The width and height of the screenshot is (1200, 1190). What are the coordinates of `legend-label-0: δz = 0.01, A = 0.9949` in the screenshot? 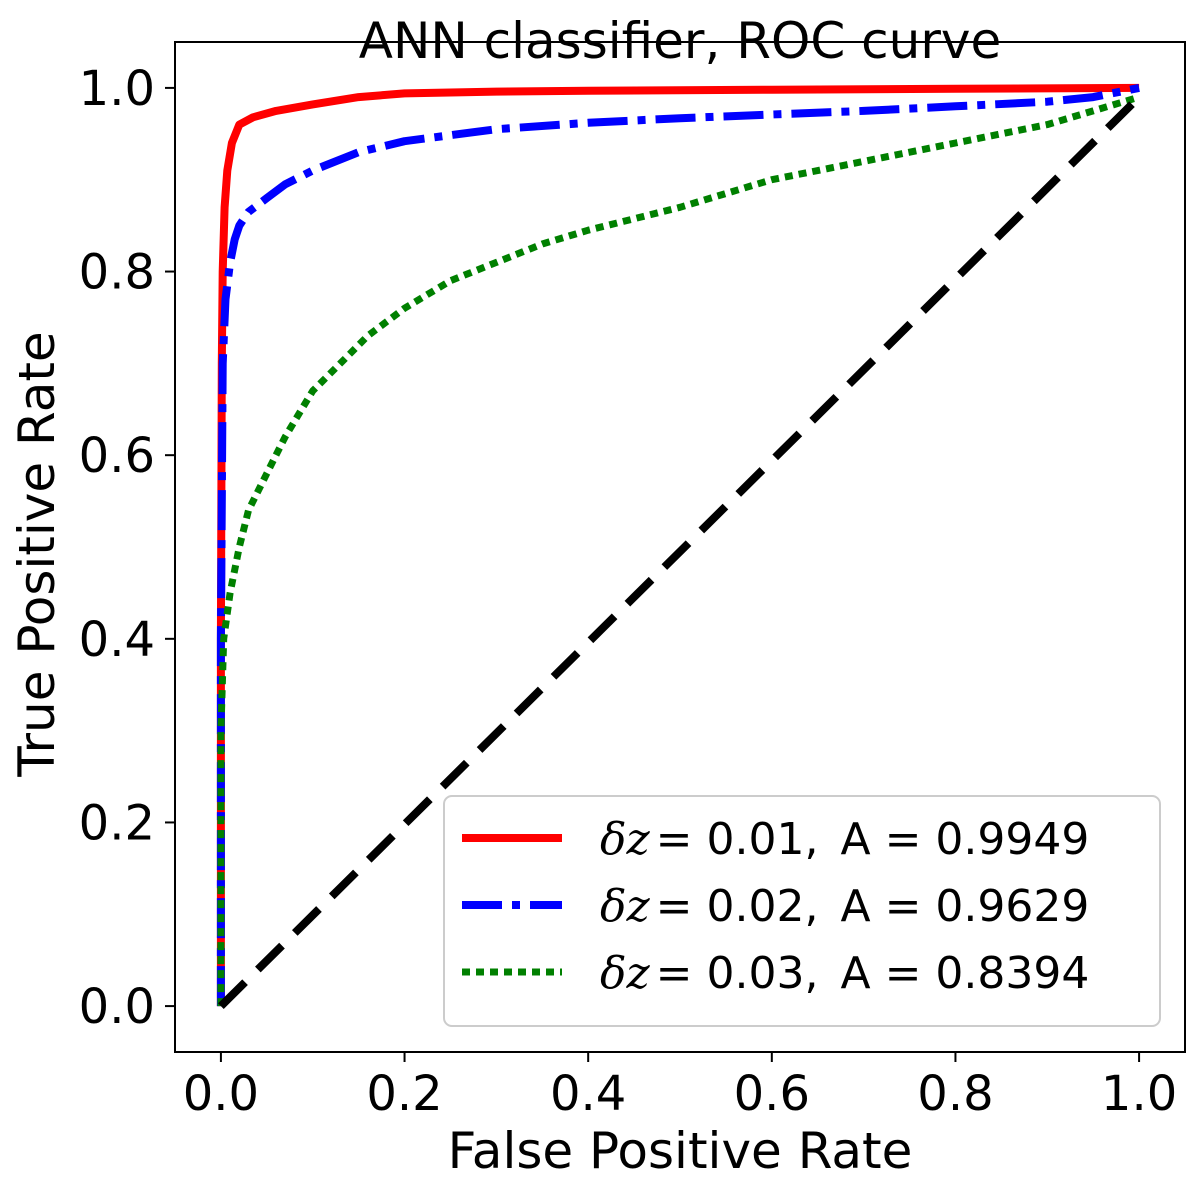 It's located at (844, 839).